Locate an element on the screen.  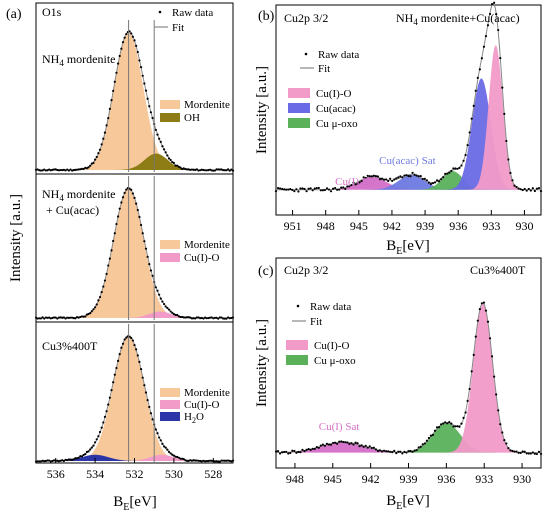
panel-a-tick-label: 532 is located at coordinates (135, 474).